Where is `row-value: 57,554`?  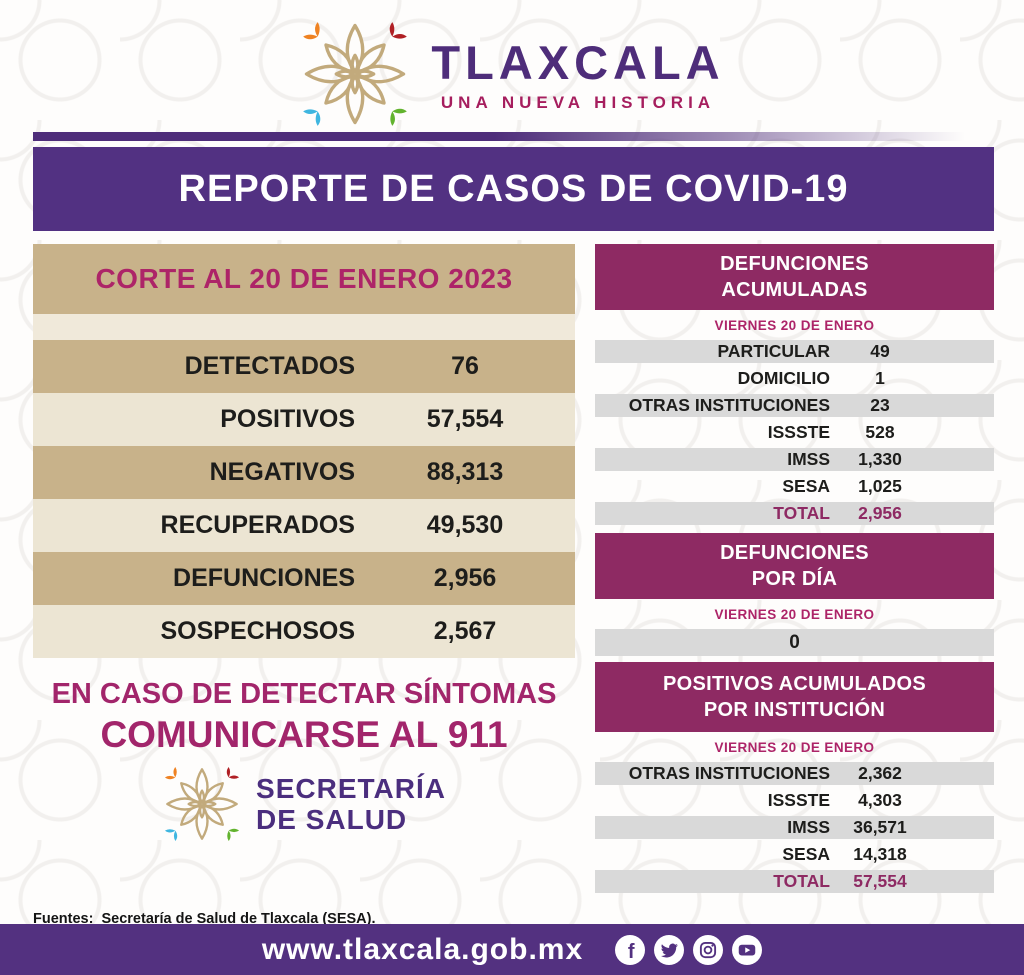
row-value: 57,554 is located at coordinates (465, 419).